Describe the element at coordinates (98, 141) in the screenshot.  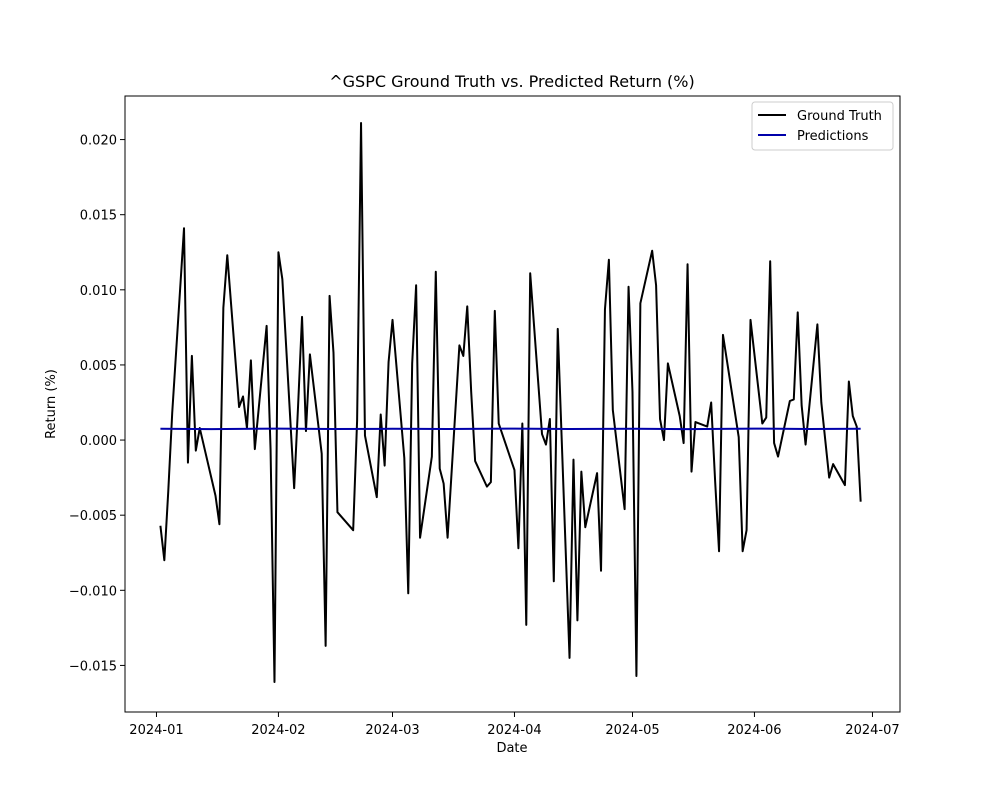
I see `y-tick-label: 0.020` at that location.